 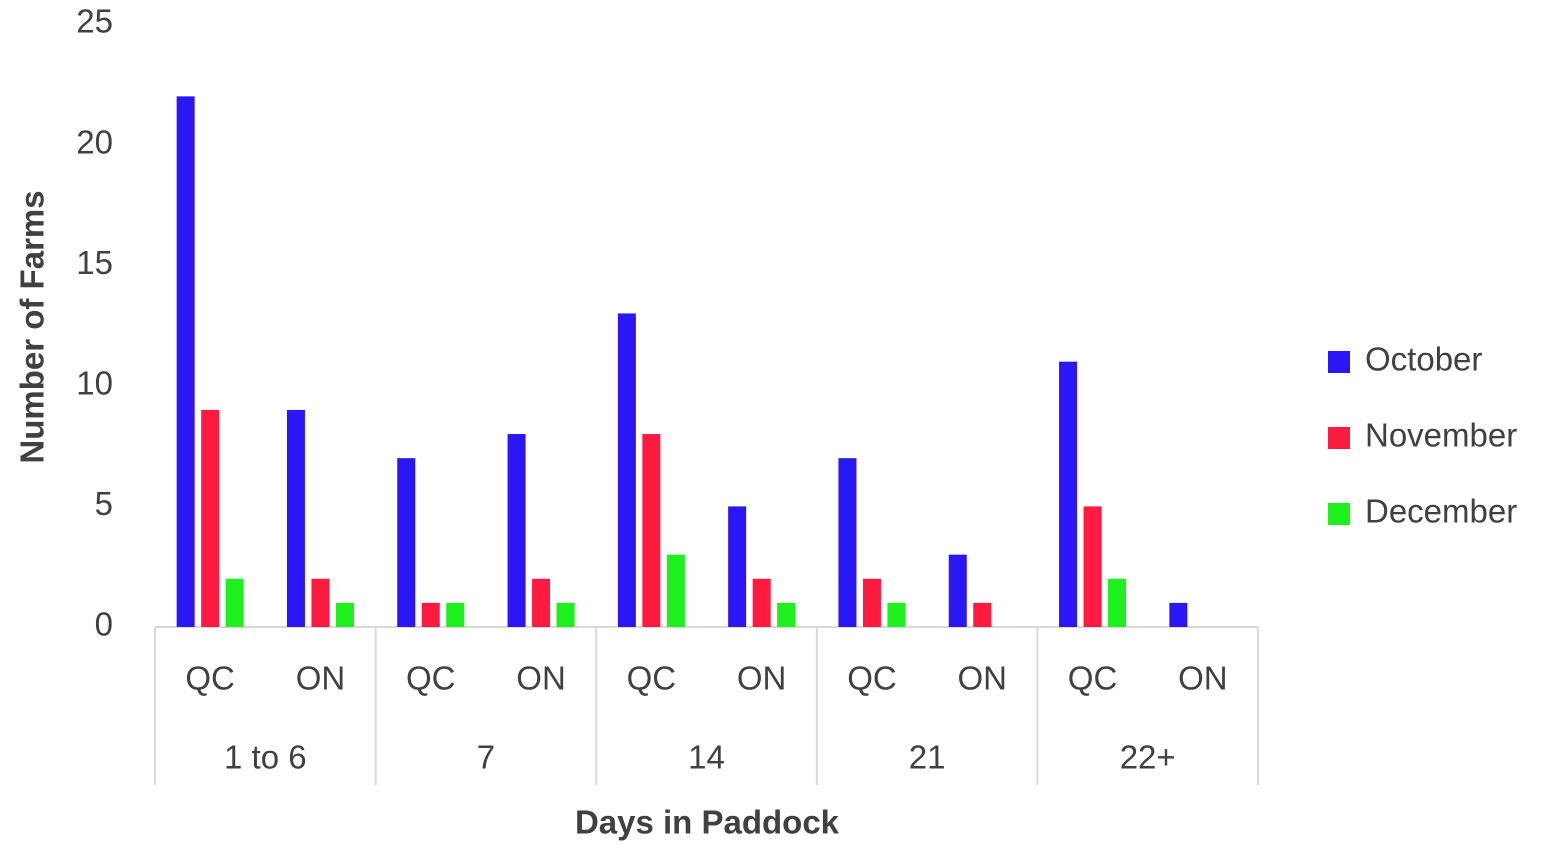 What do you see at coordinates (104, 503) in the screenshot?
I see `y-tick-label: 5` at bounding box center [104, 503].